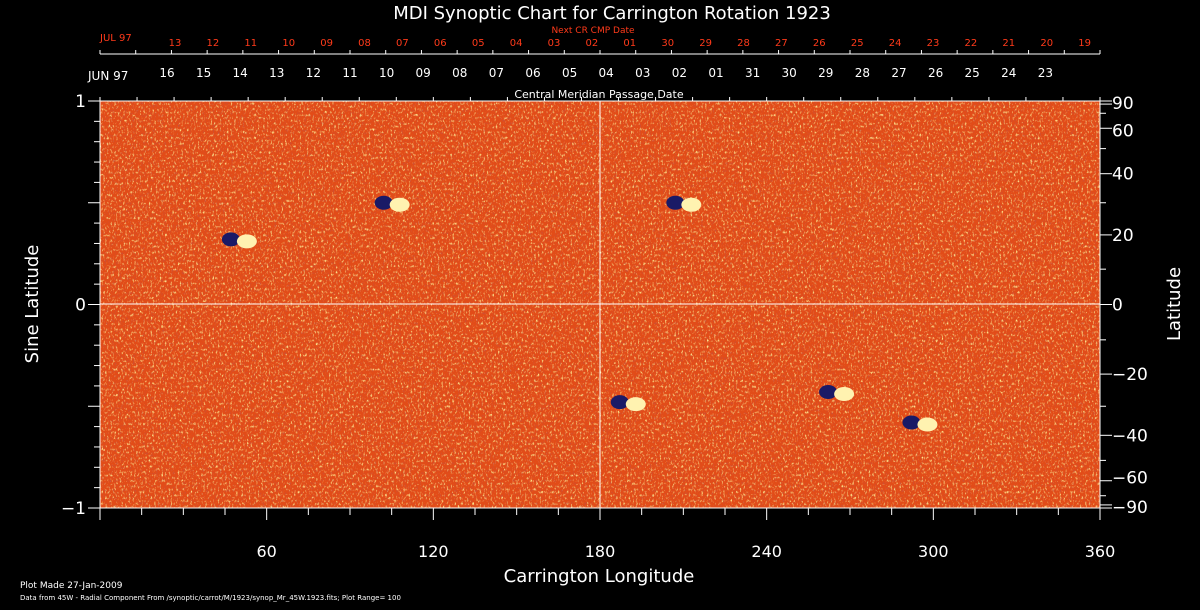 The height and width of the screenshot is (610, 1200). Describe the element at coordinates (166, 73) in the screenshot. I see `cmp-day-label: 16` at that location.